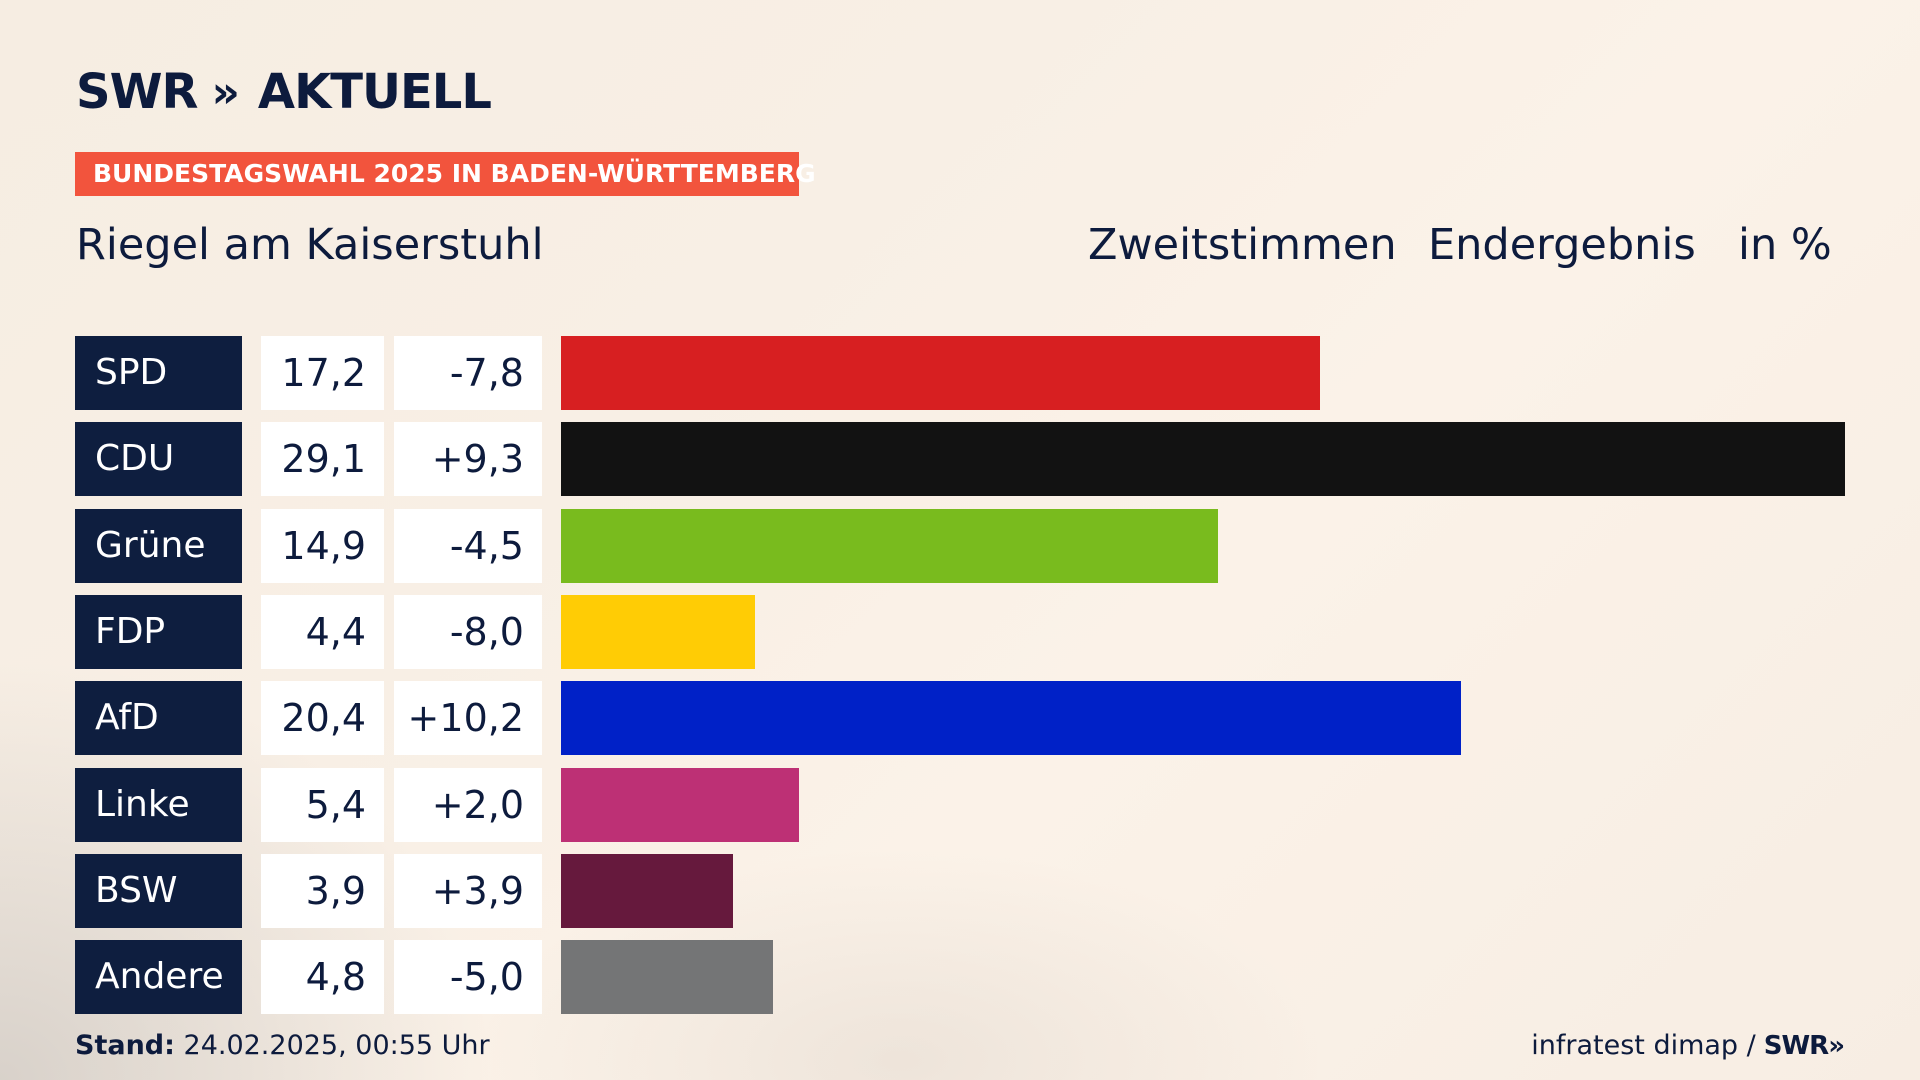  I want to click on footer-stand: Stand: 24.02.2025, 00:55 Uhr, so click(282, 1045).